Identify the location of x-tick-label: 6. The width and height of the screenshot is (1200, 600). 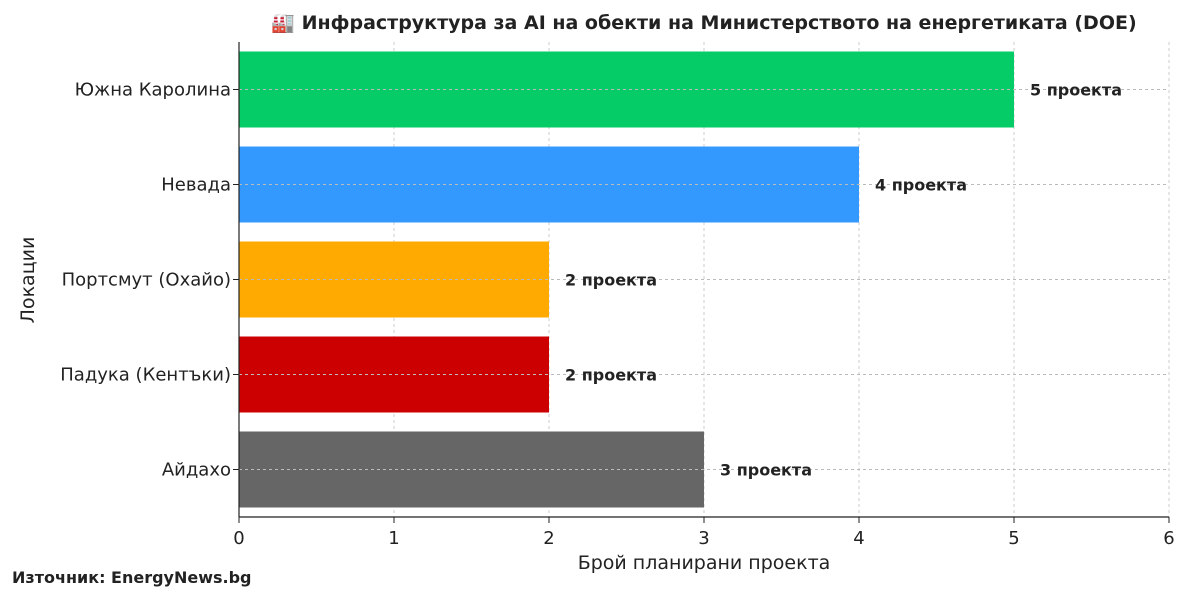
(1168, 538).